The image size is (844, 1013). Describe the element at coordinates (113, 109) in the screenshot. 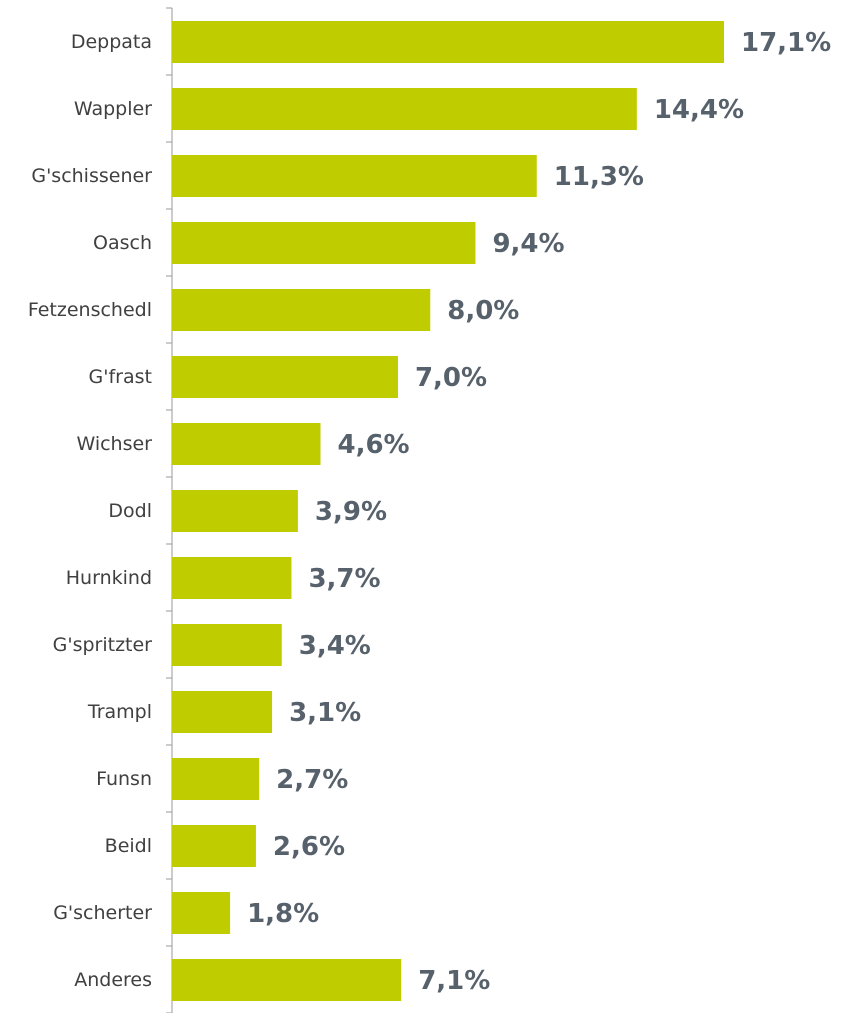

I see `category-label: Wappler` at that location.